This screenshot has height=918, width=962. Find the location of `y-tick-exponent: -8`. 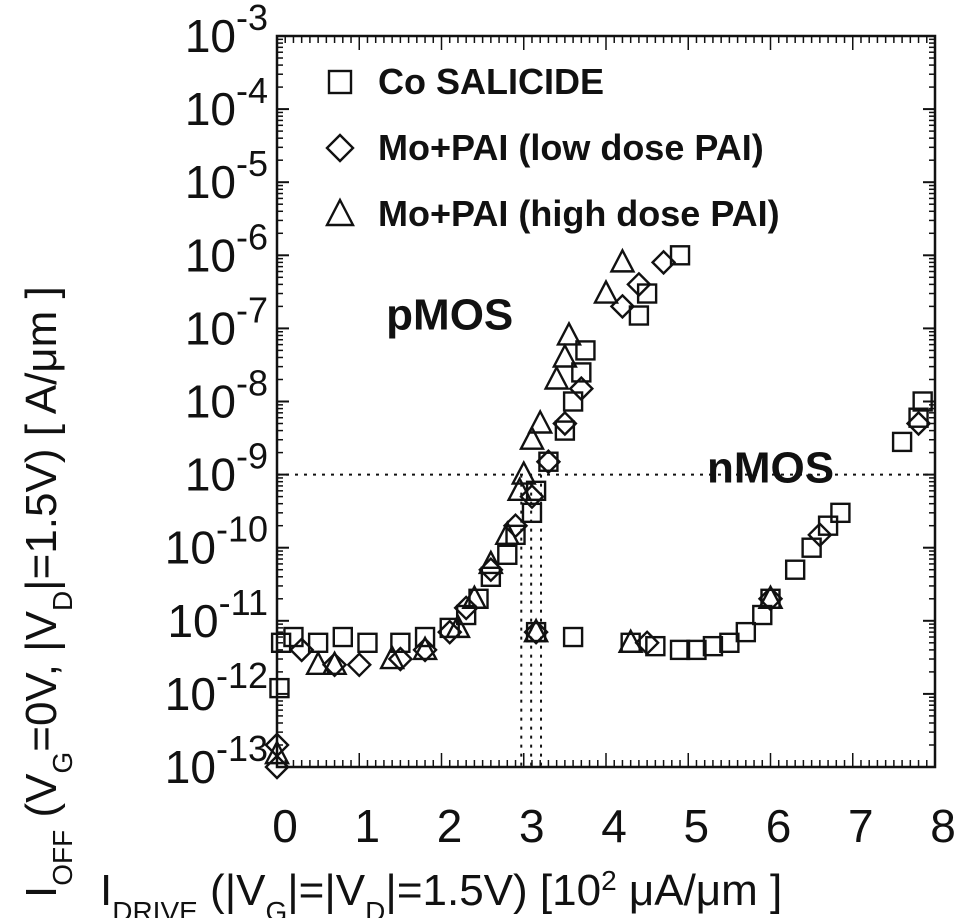

y-tick-exponent: -8 is located at coordinates (252, 383).